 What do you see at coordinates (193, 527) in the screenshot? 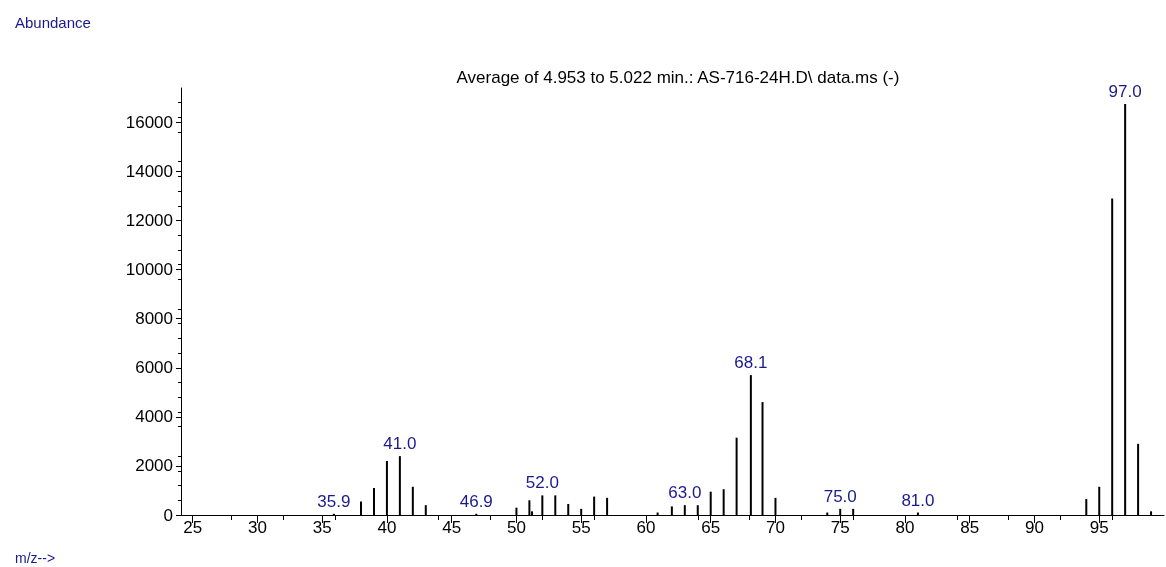
I see `x-tick-label: 25` at bounding box center [193, 527].